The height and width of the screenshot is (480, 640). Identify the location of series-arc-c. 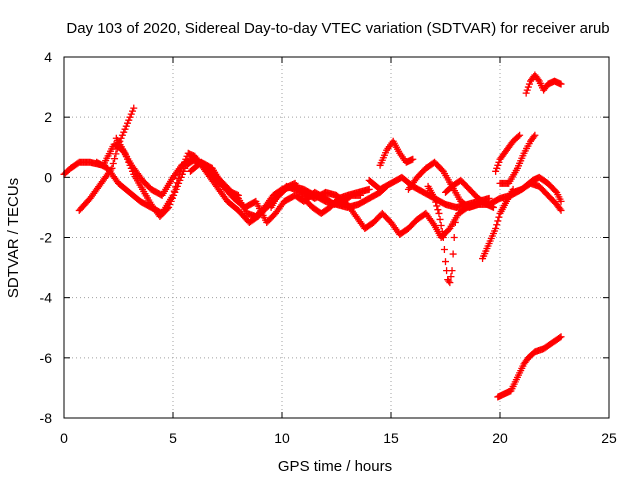
(233, 187).